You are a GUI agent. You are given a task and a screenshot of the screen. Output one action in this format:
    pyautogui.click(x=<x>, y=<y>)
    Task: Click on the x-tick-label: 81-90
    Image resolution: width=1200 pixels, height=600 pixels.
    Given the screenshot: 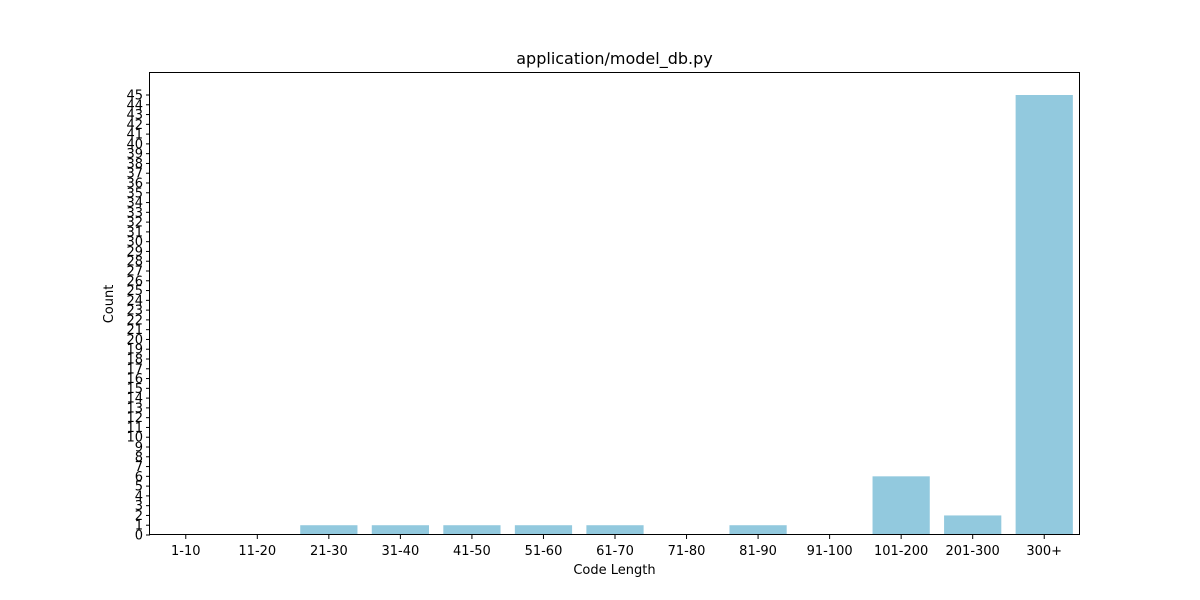 What is the action you would take?
    pyautogui.click(x=758, y=551)
    